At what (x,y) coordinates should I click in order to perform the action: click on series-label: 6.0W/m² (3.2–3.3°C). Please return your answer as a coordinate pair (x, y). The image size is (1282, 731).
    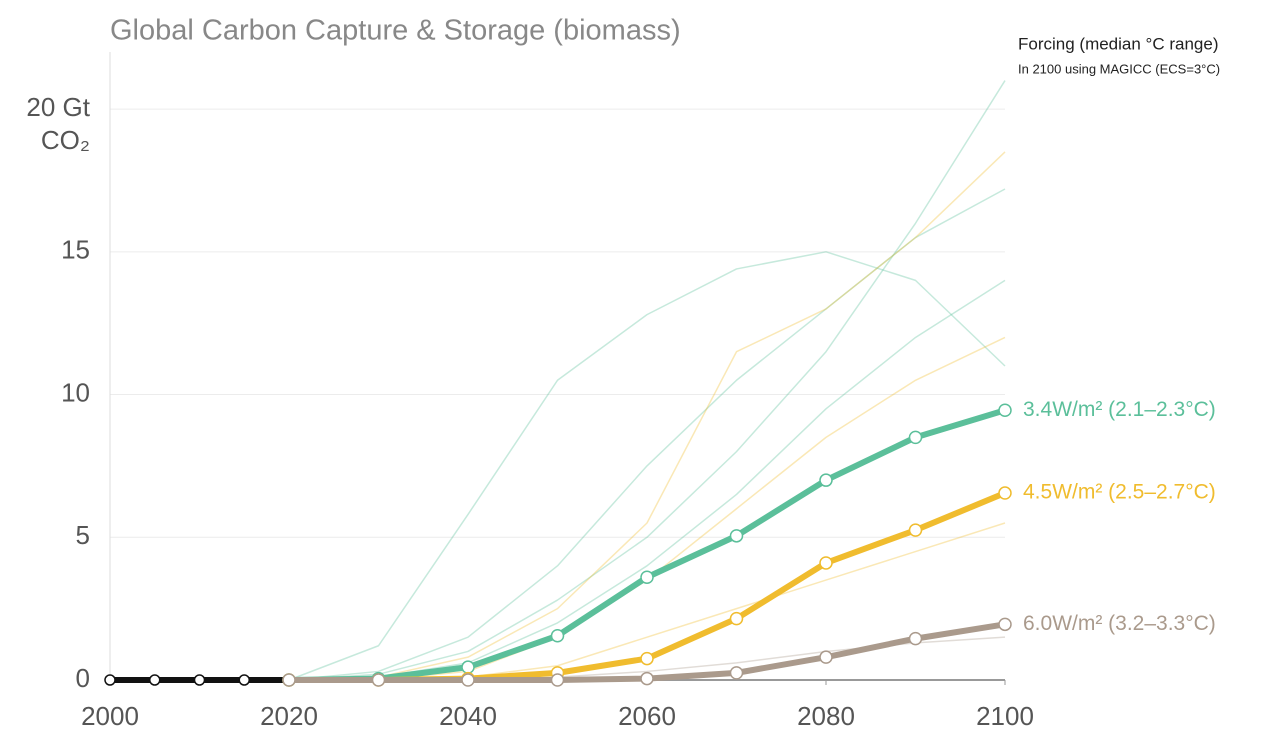
    Looking at the image, I should click on (1119, 623).